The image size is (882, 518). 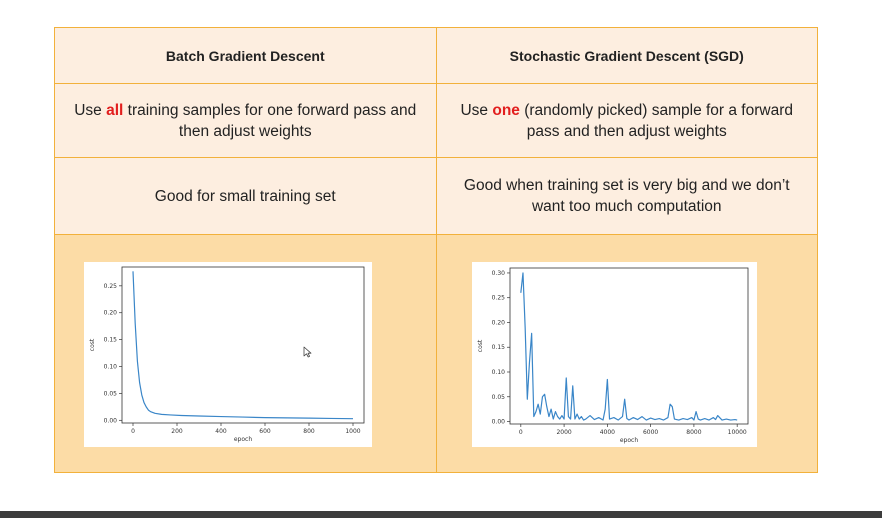 I want to click on sgd-cost-line, so click(x=629, y=346).